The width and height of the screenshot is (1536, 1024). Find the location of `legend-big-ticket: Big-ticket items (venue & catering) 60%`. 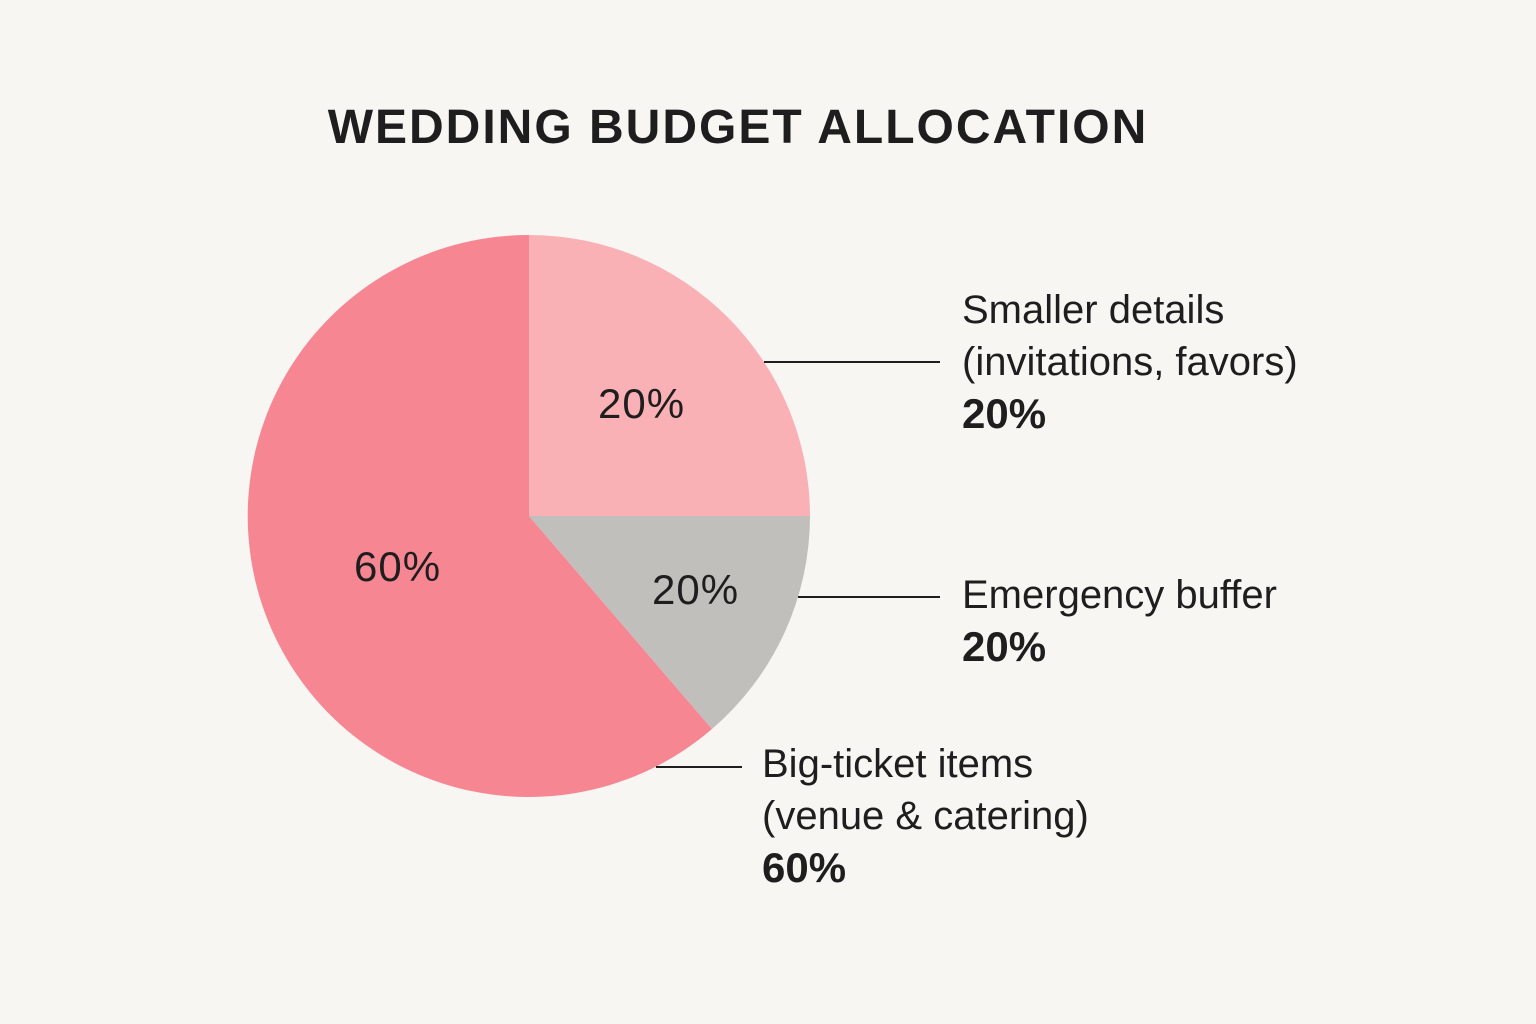

legend-big-ticket: Big-ticket items (venue & catering) 60% is located at coordinates (925, 816).